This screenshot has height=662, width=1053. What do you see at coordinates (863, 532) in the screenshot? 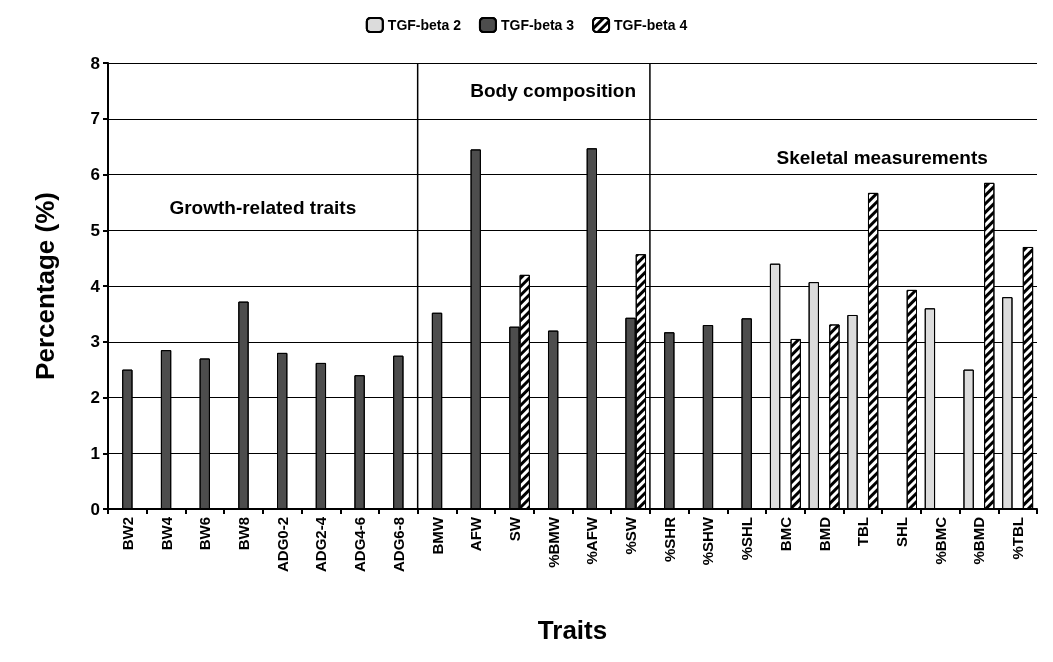
I see `x-tick-label: TBL` at bounding box center [863, 532].